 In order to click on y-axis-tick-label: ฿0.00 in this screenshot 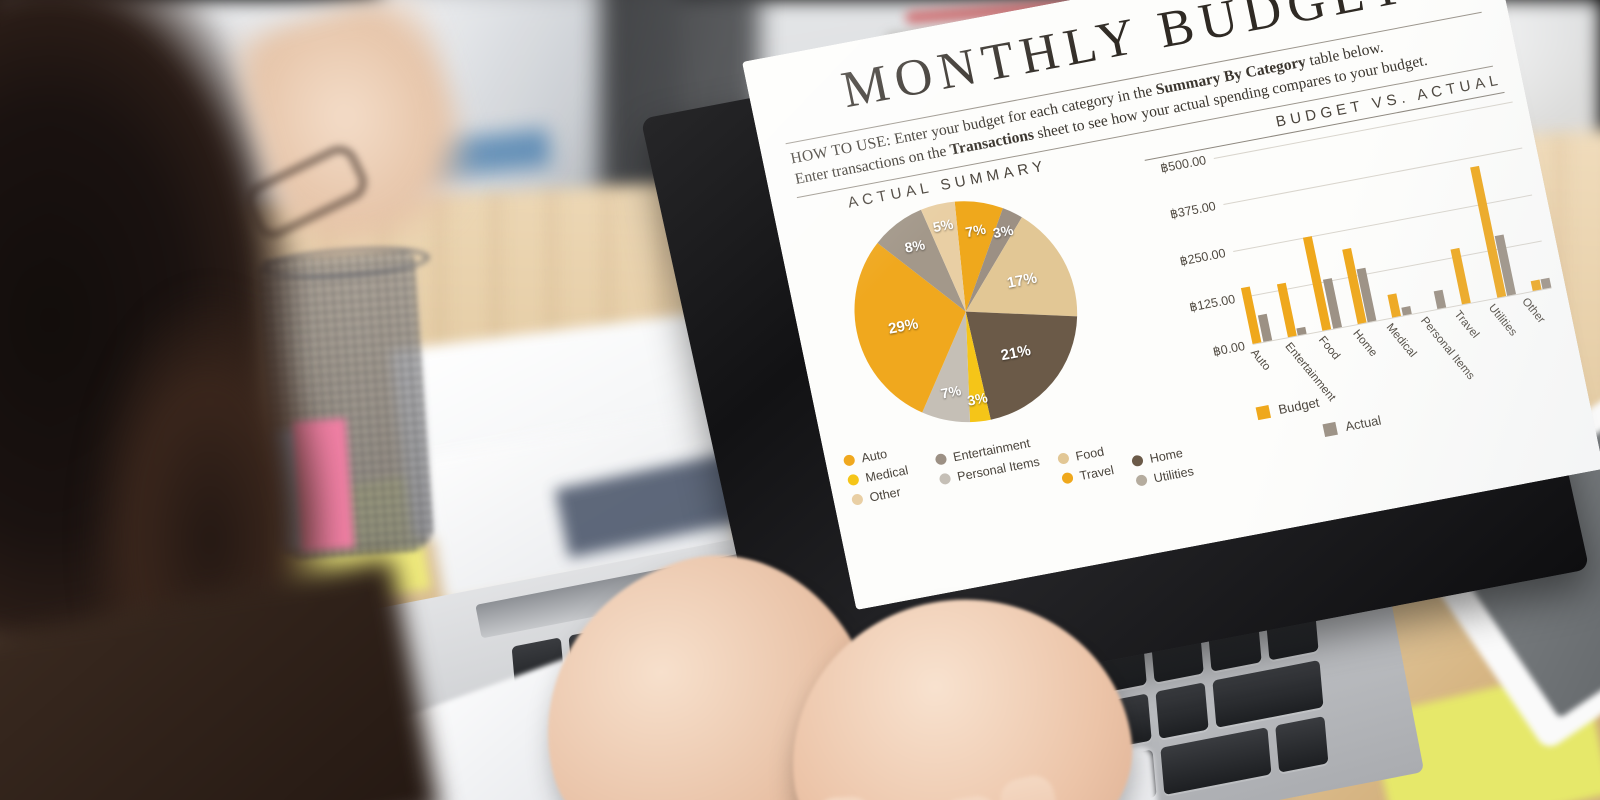, I will do `click(1229, 348)`.